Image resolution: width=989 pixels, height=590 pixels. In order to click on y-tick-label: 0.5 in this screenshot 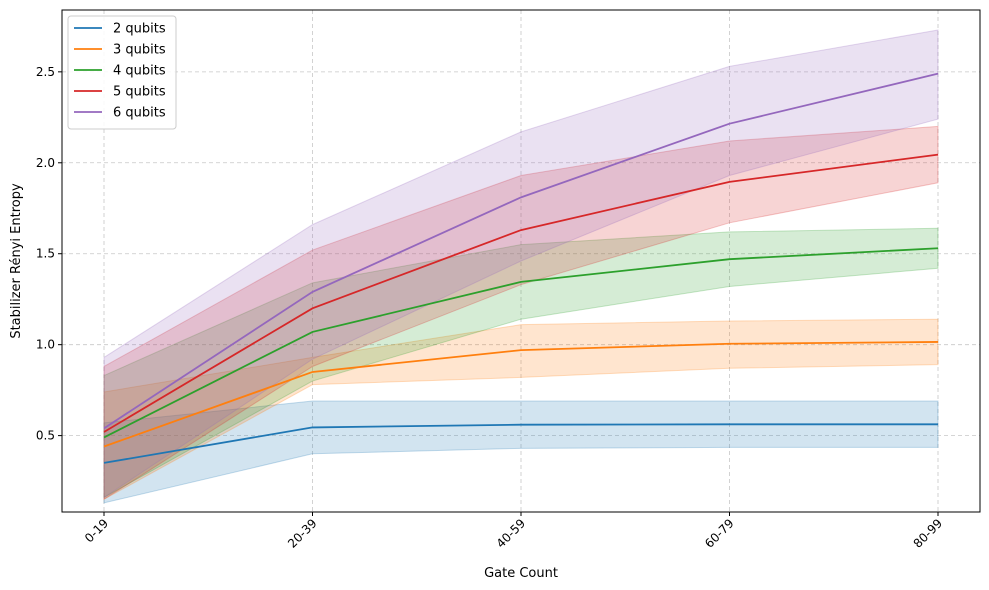, I will do `click(45, 436)`.